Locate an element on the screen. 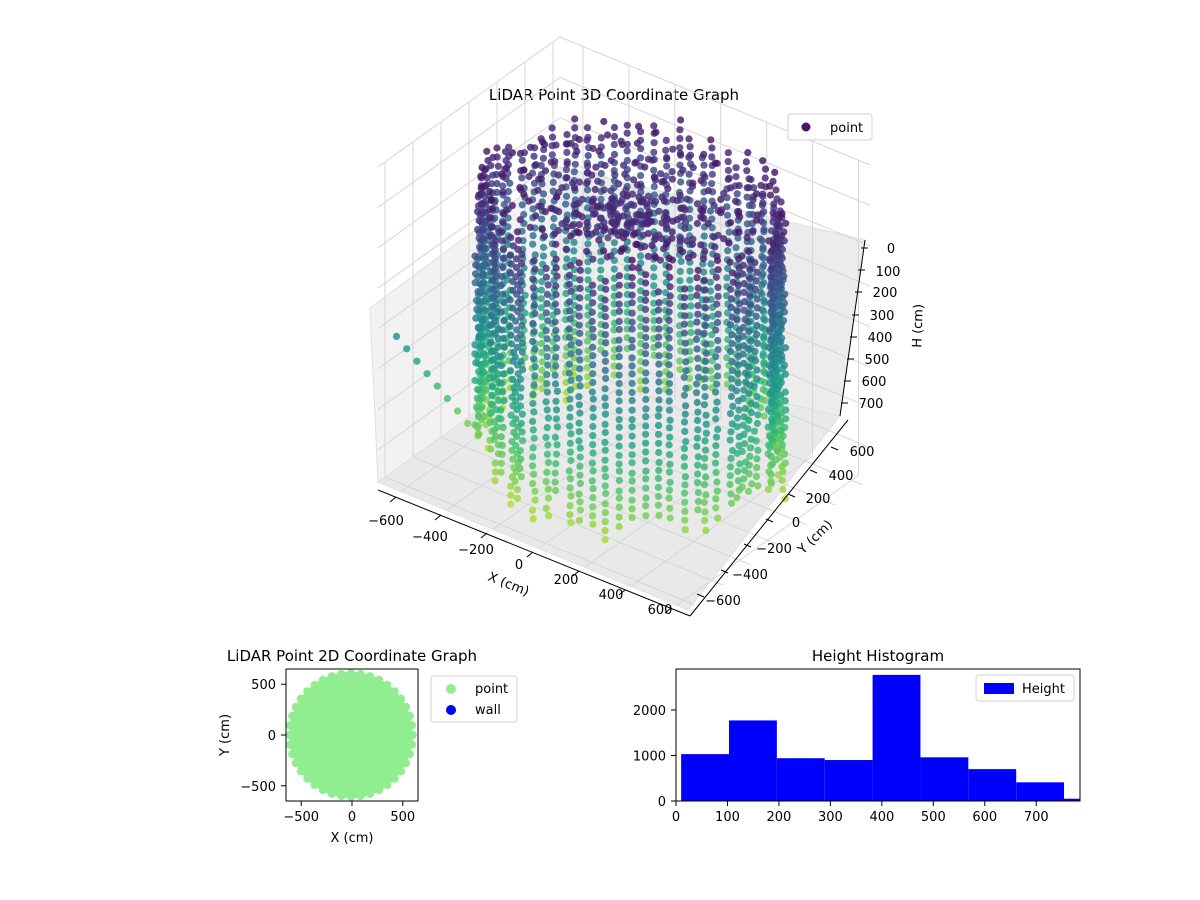 Image resolution: width=1200 pixels, height=900 pixels. 2d-x-axis-label: X (cm) is located at coordinates (352, 838).